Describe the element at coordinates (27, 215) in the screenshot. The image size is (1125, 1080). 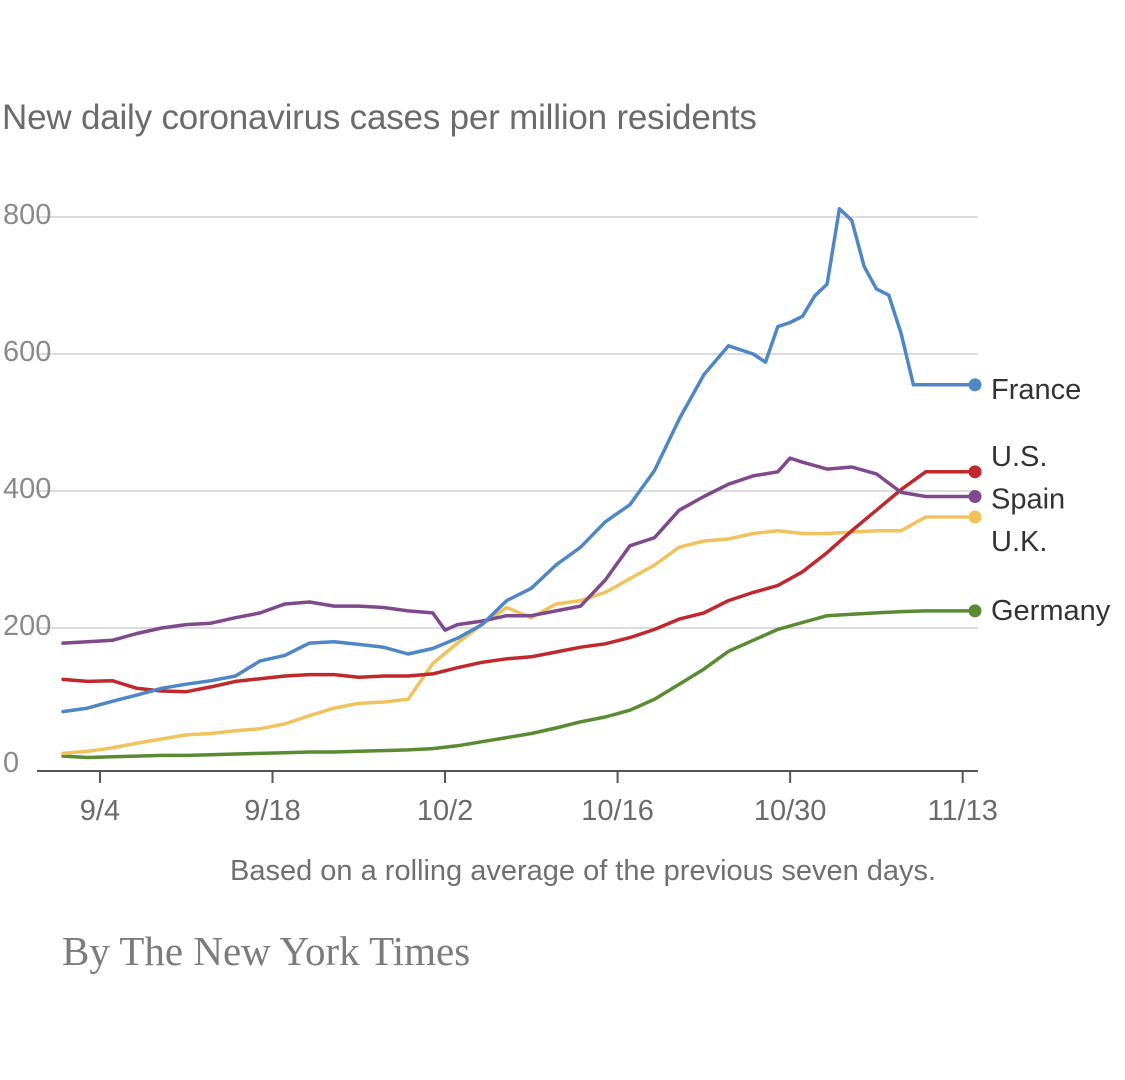
I see `y-tick-label-800: 800` at that location.